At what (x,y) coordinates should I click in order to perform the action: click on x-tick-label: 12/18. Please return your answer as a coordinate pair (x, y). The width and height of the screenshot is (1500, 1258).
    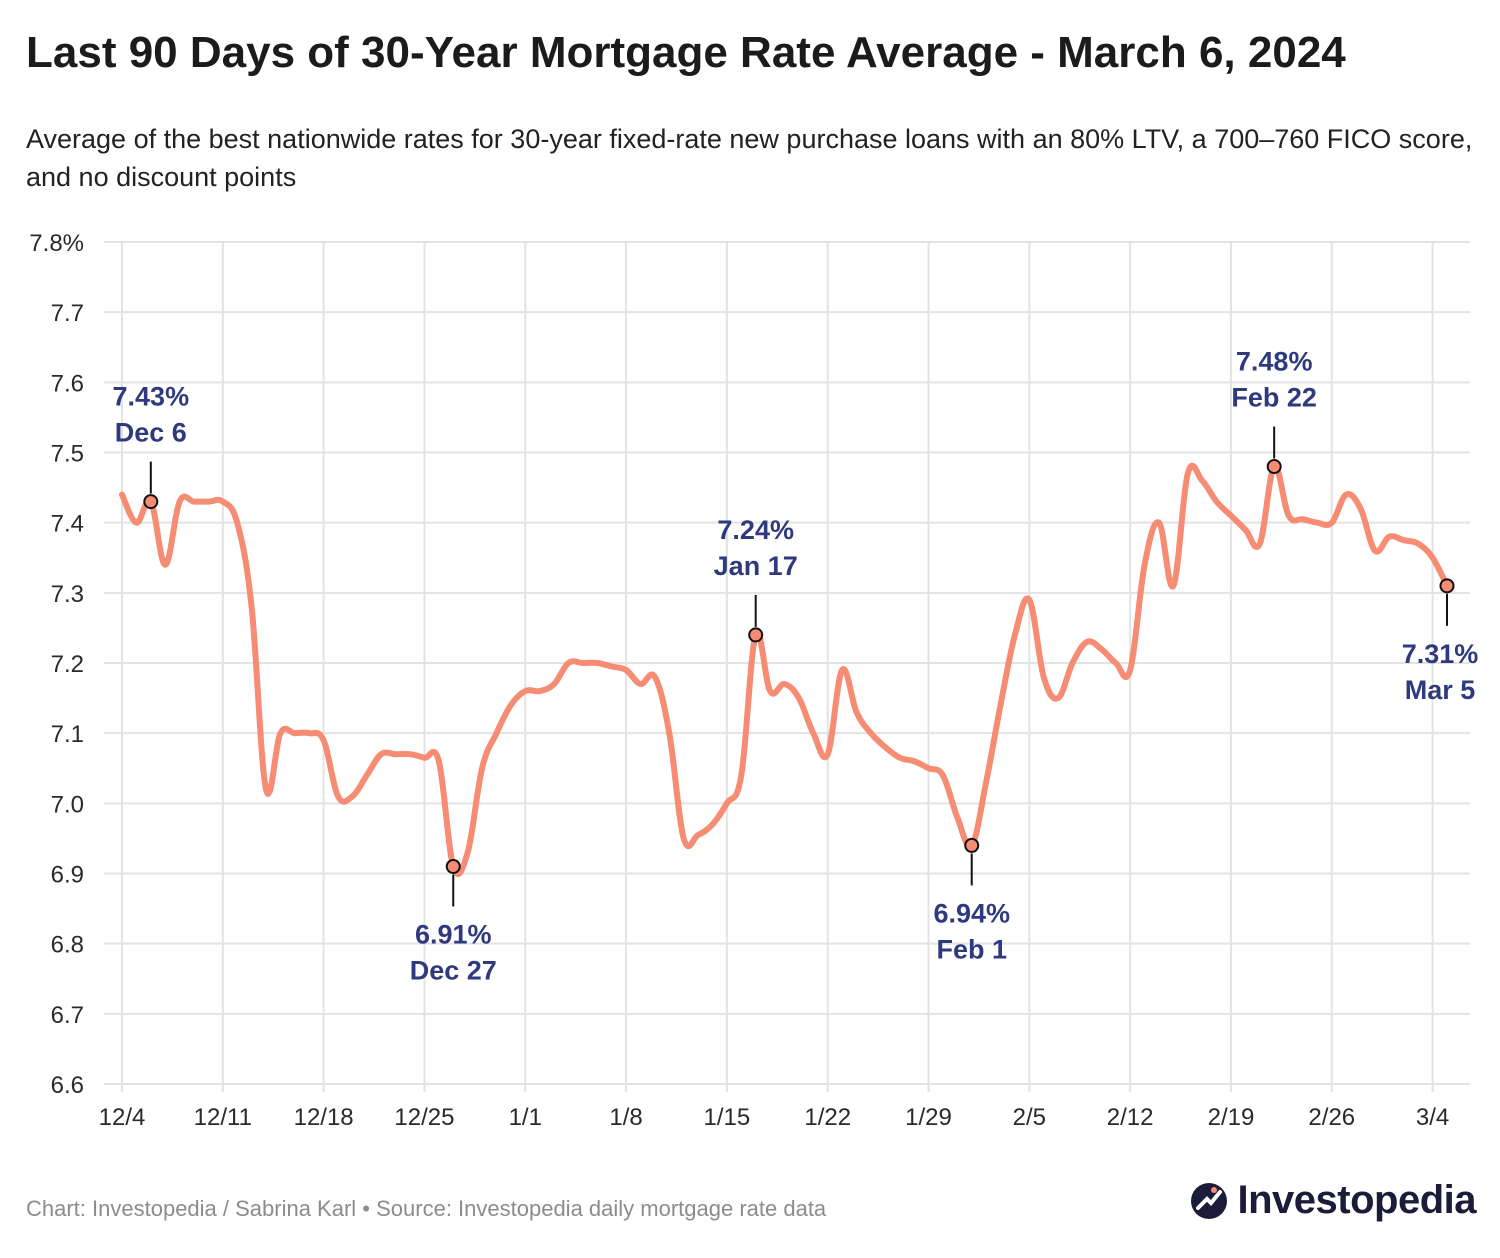
    Looking at the image, I should click on (324, 1117).